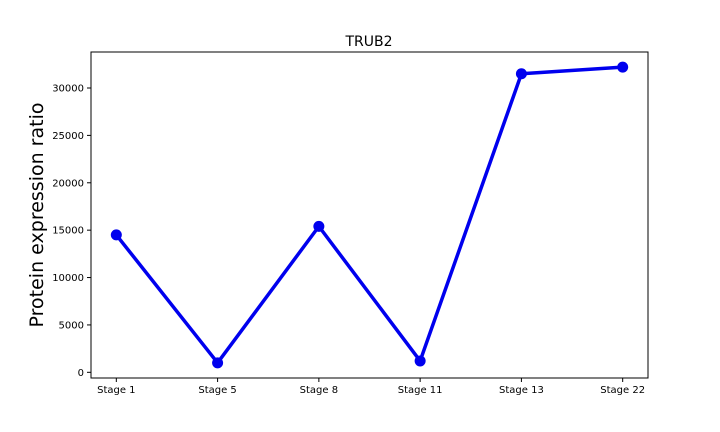  I want to click on y-axis: 0 5000 10000 15000 20000 25000 30000, so click(71, 231).